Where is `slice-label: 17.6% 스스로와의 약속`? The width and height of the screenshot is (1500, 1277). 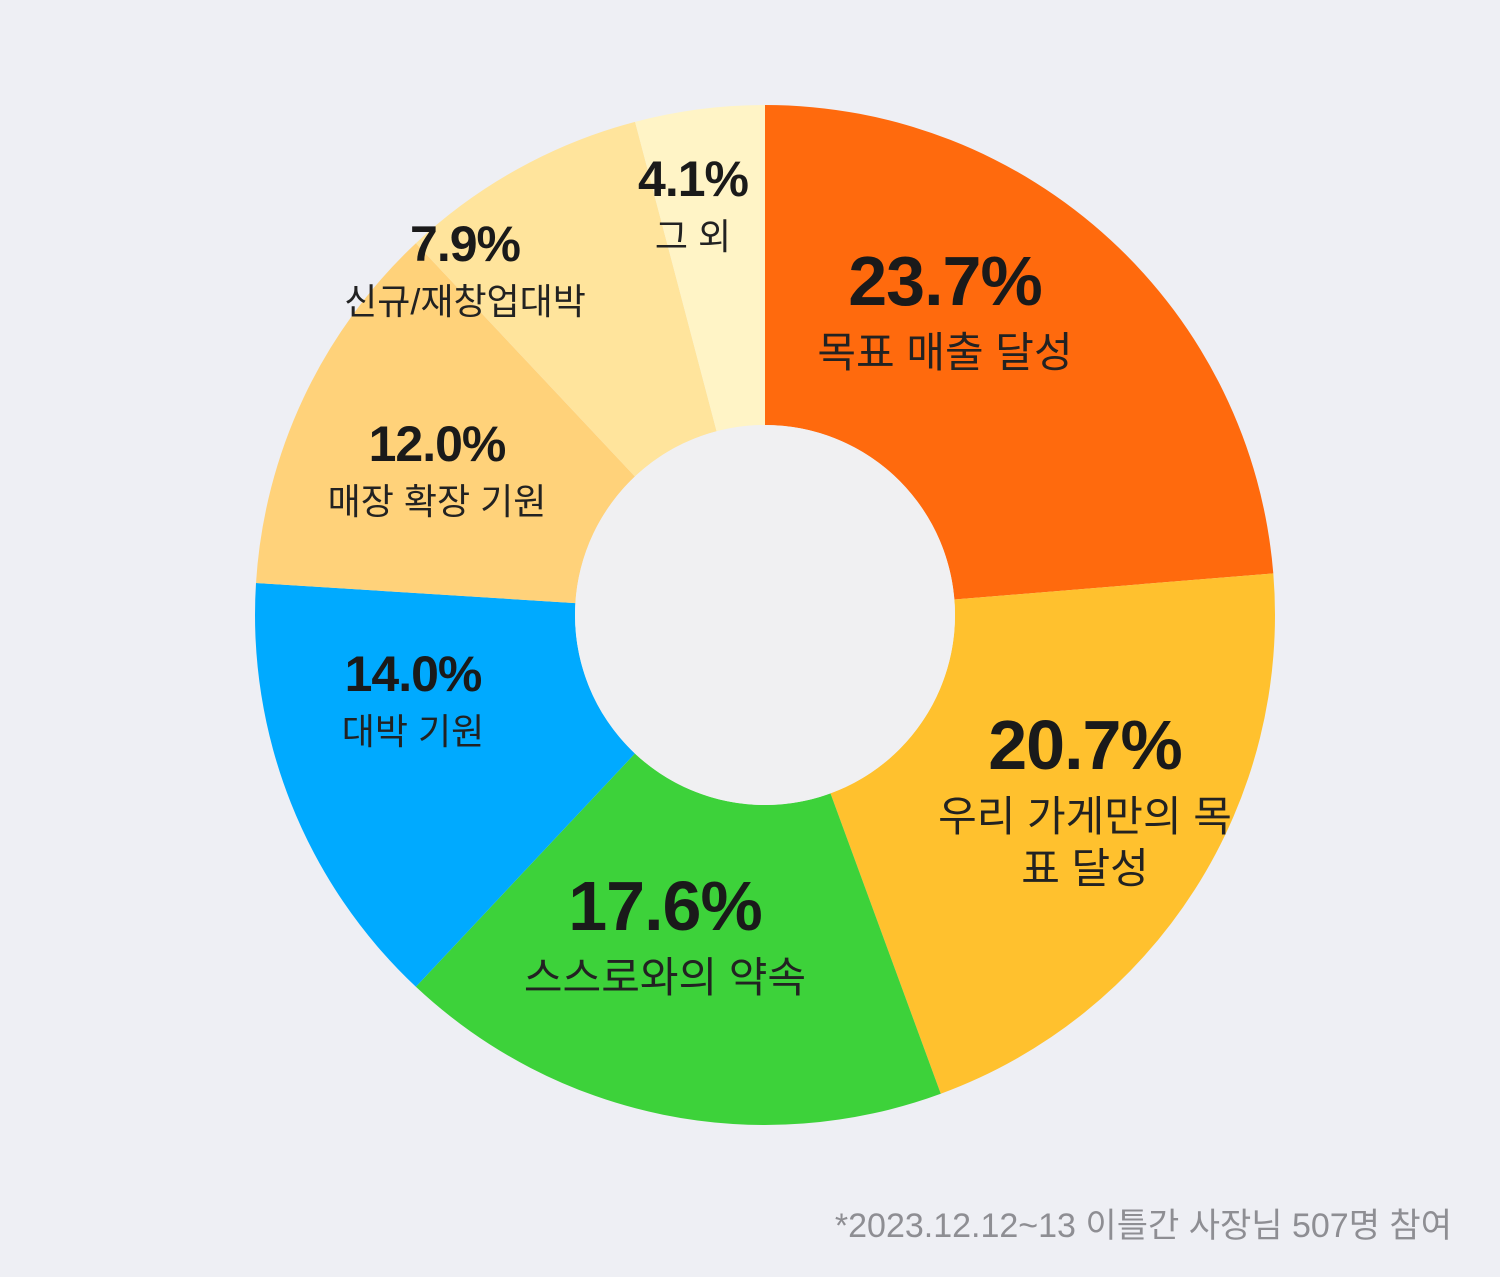 slice-label: 17.6% 스스로와의 약속 is located at coordinates (665, 935).